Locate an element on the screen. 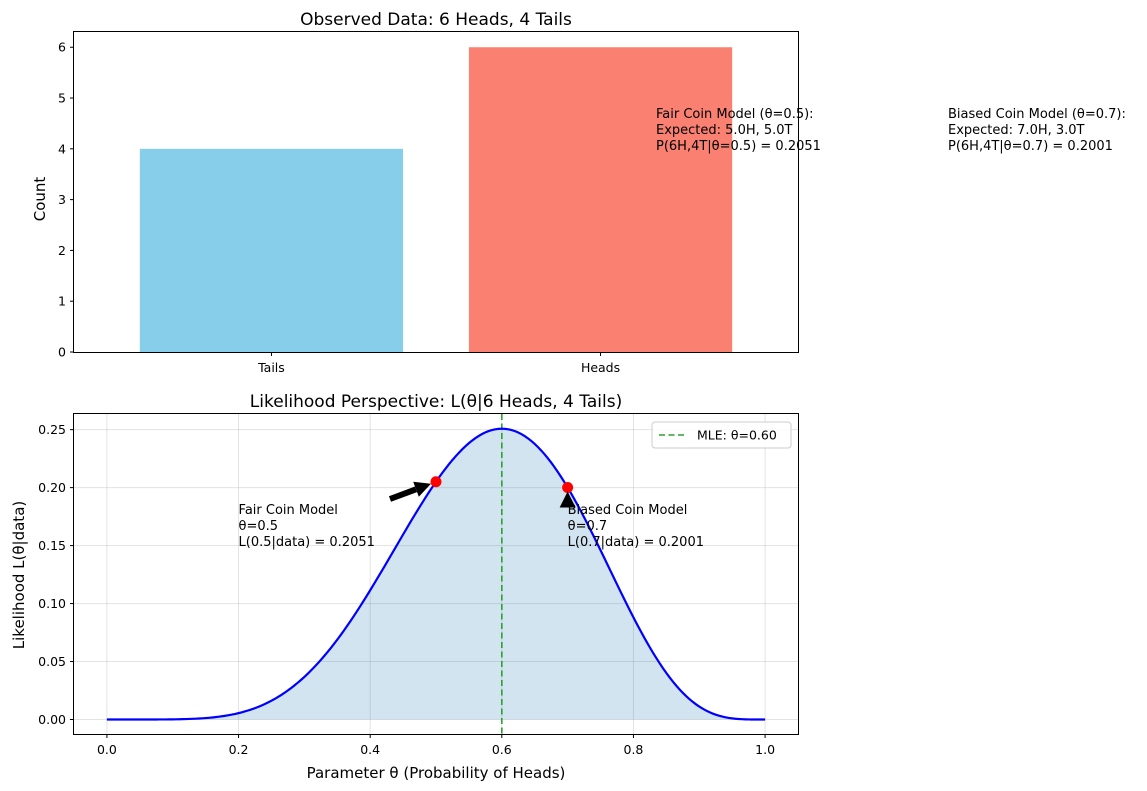 The image size is (1147, 791). bar-chart-y-label: Count is located at coordinates (40, 199).